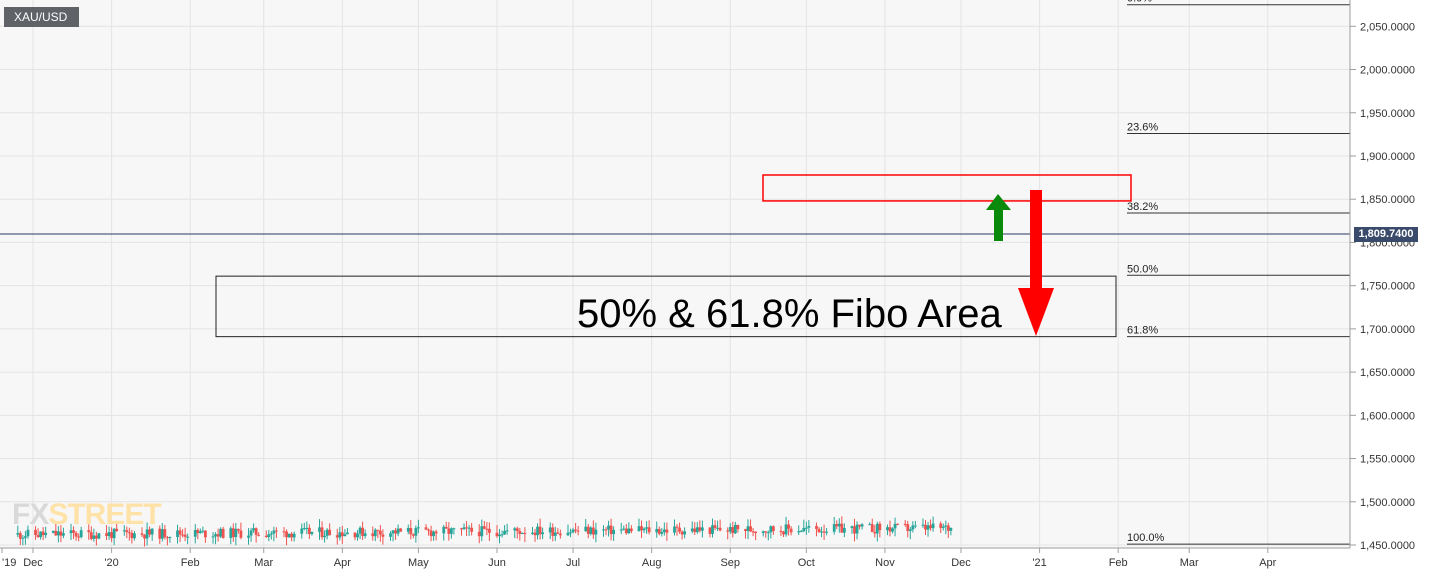  I want to click on y-tick-label: 1,450.0000, so click(1387, 546).